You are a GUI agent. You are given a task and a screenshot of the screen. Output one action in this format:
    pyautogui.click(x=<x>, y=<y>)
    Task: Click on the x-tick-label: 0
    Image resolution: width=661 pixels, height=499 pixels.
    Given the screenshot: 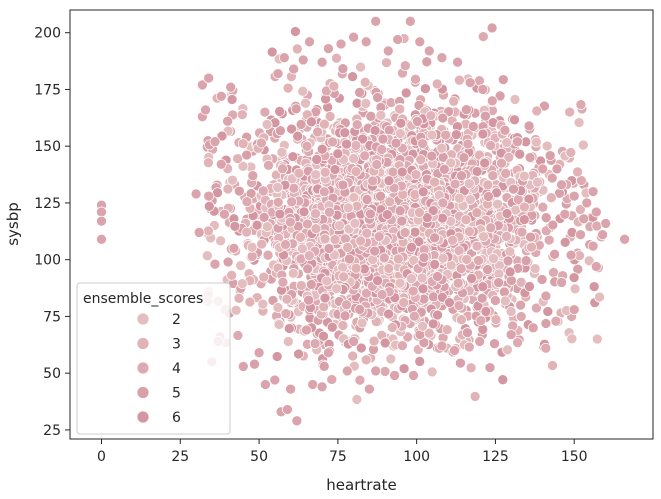 What is the action you would take?
    pyautogui.click(x=101, y=457)
    